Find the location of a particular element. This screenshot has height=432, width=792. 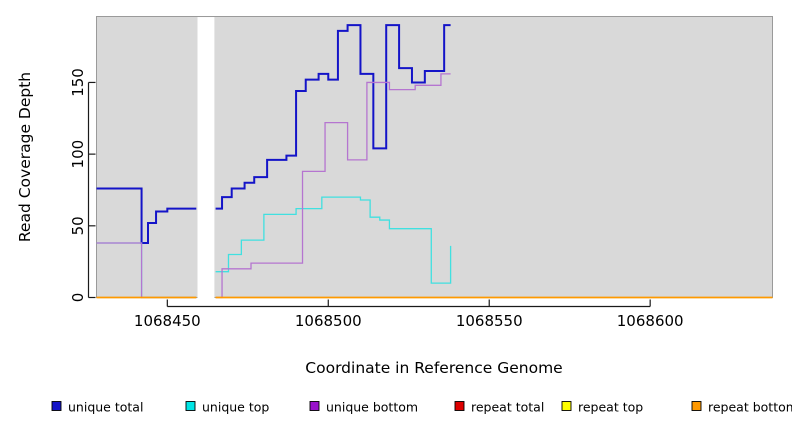

x-tick-label-1068450: 1068450 is located at coordinates (167, 321).